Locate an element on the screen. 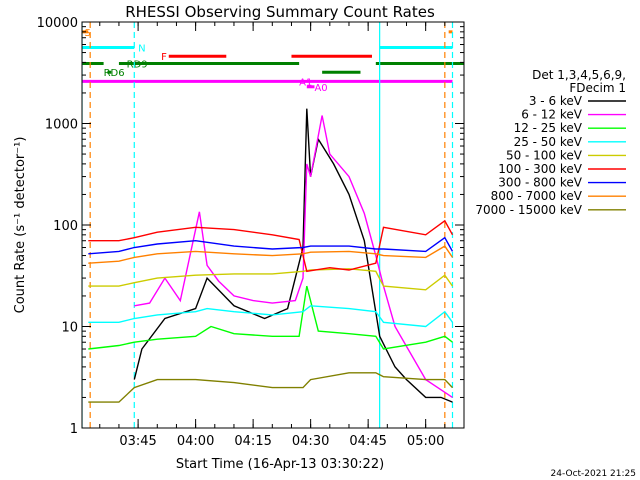 The height and width of the screenshot is (480, 640). legend-label: 50 - 100 keV is located at coordinates (544, 155).